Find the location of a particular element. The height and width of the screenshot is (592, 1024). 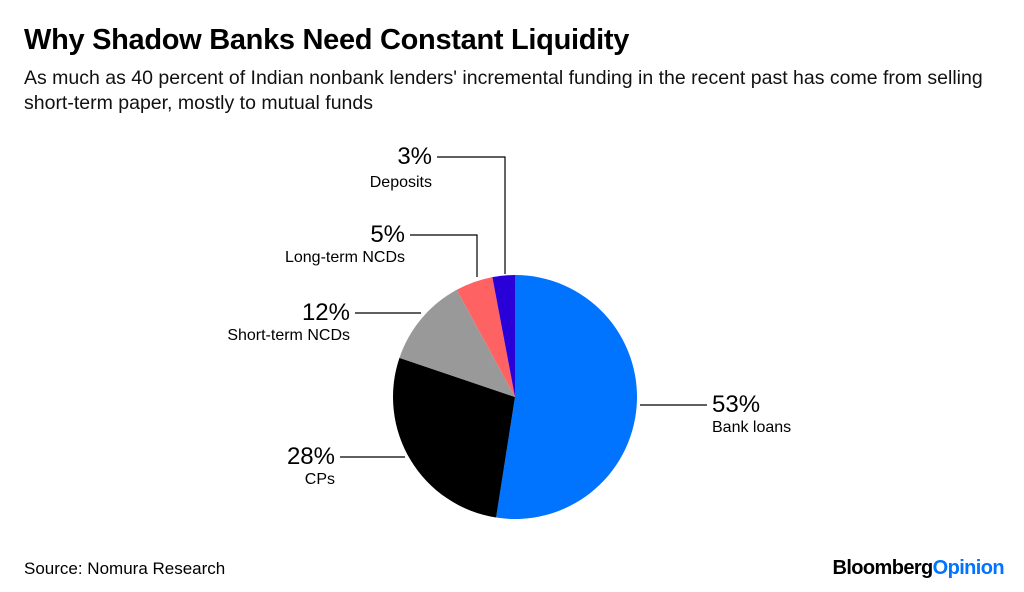

data-label-long-term-name: Long-term NCDs is located at coordinates (344, 257).